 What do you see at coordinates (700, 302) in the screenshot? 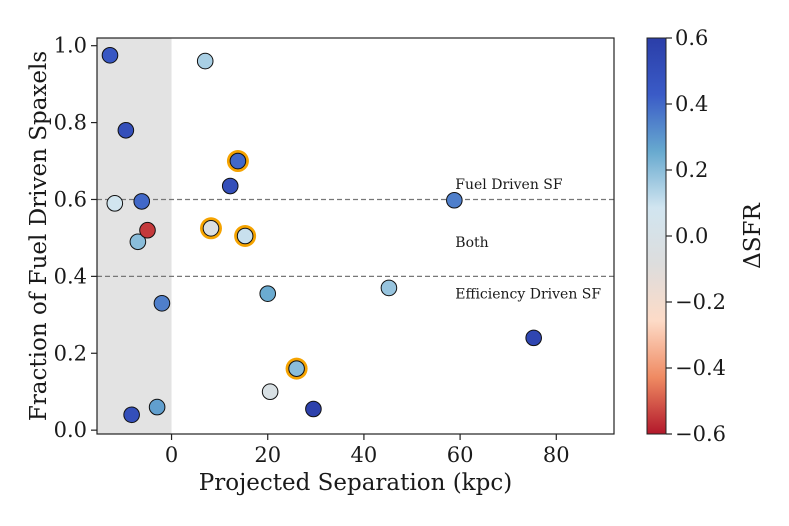
I see `colorbar-tick-label-4: −0.2` at bounding box center [700, 302].